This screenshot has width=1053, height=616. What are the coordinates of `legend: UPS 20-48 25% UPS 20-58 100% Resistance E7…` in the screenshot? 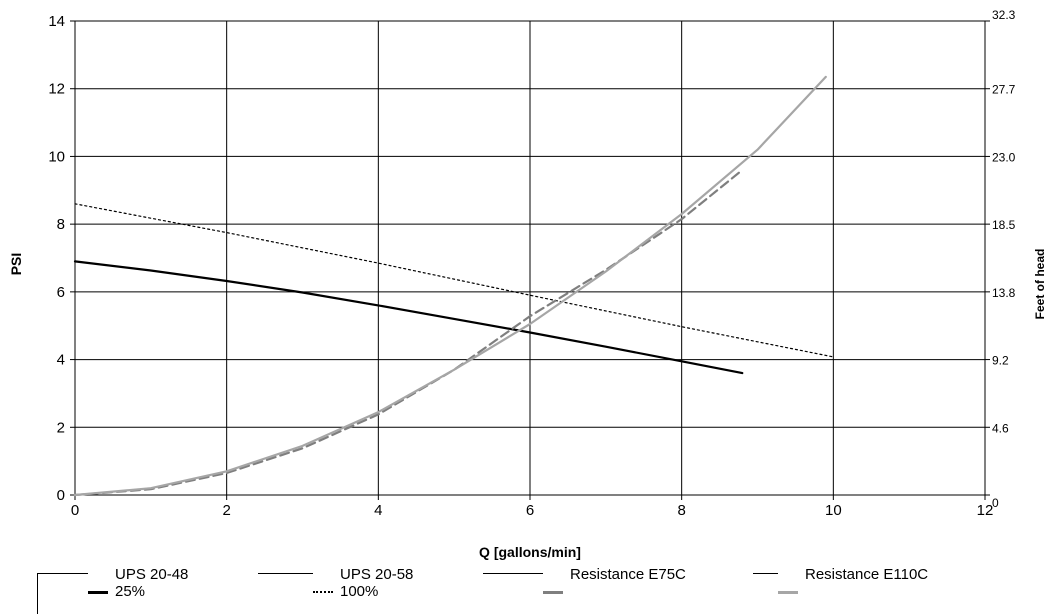 It's located at (512, 591).